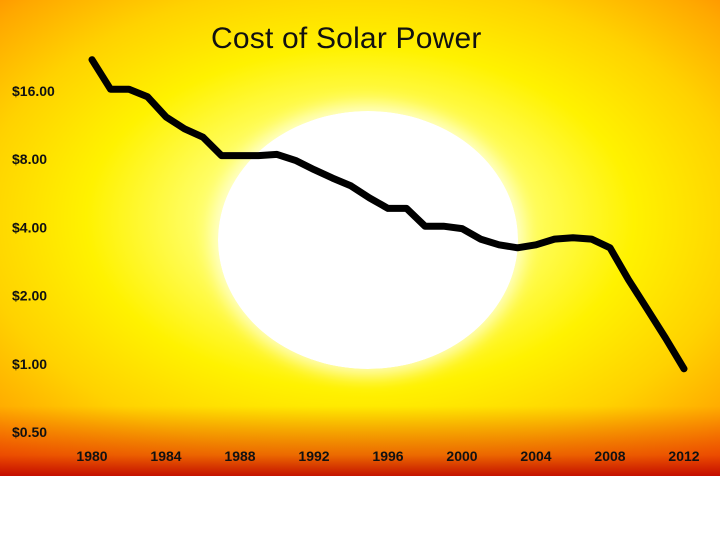 Image resolution: width=720 pixels, height=540 pixels. What do you see at coordinates (29, 227) in the screenshot?
I see `y-tick-label: $4.00` at bounding box center [29, 227].